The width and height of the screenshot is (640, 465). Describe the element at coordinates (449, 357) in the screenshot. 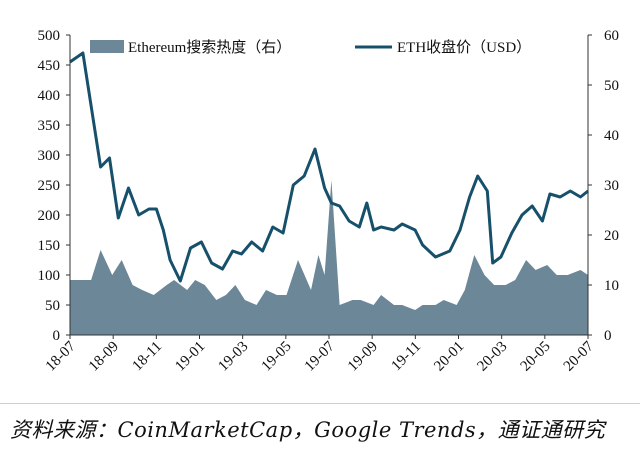

I see `x-tick-label: 20-01` at that location.